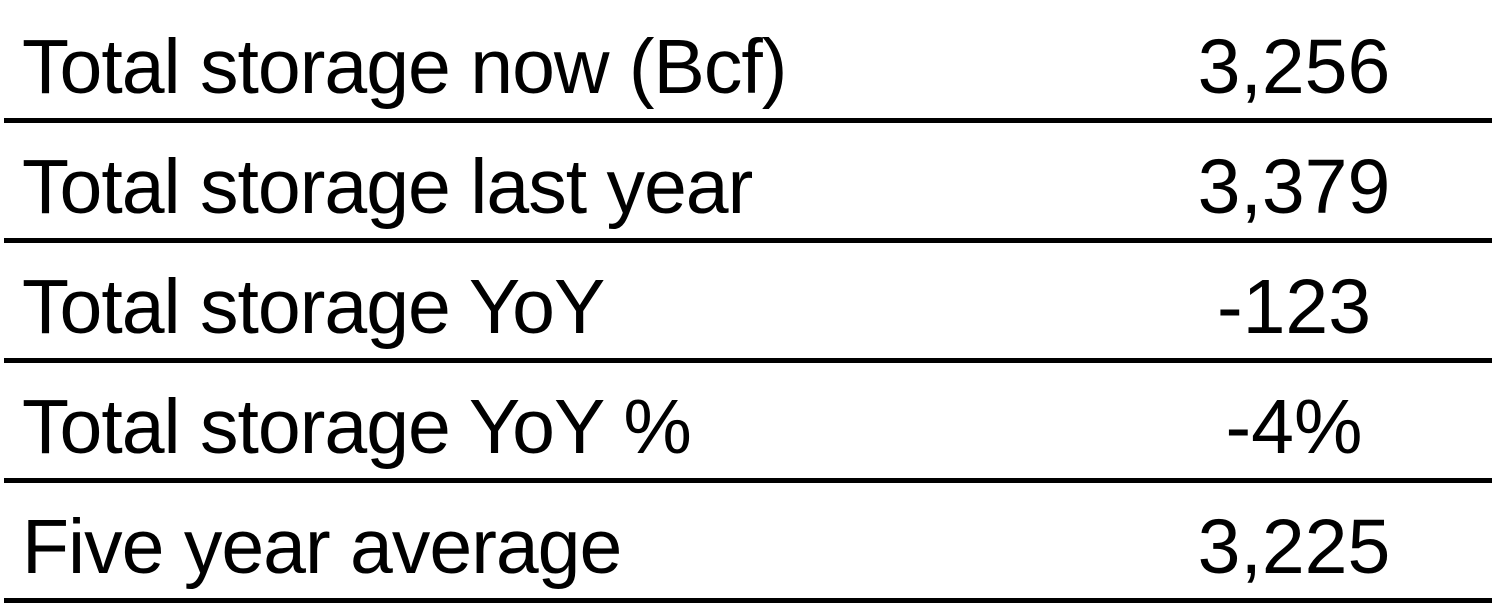 The image size is (1496, 608). What do you see at coordinates (1294, 307) in the screenshot?
I see `row-value: -123` at bounding box center [1294, 307].